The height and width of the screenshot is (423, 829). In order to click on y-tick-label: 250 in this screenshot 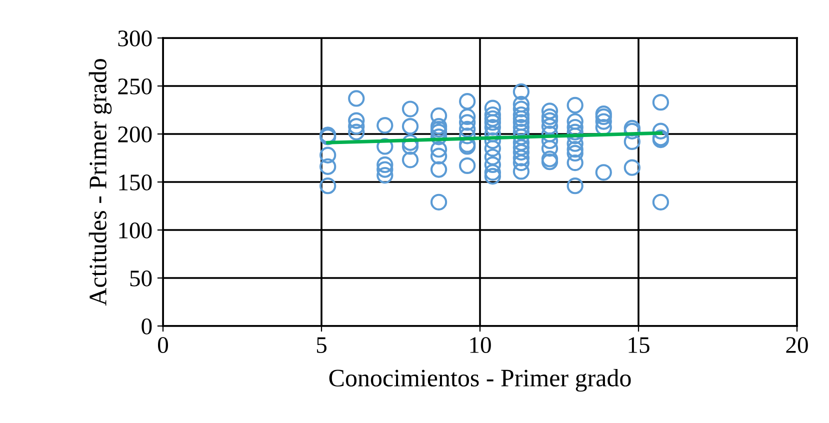, I will do `click(135, 86)`.